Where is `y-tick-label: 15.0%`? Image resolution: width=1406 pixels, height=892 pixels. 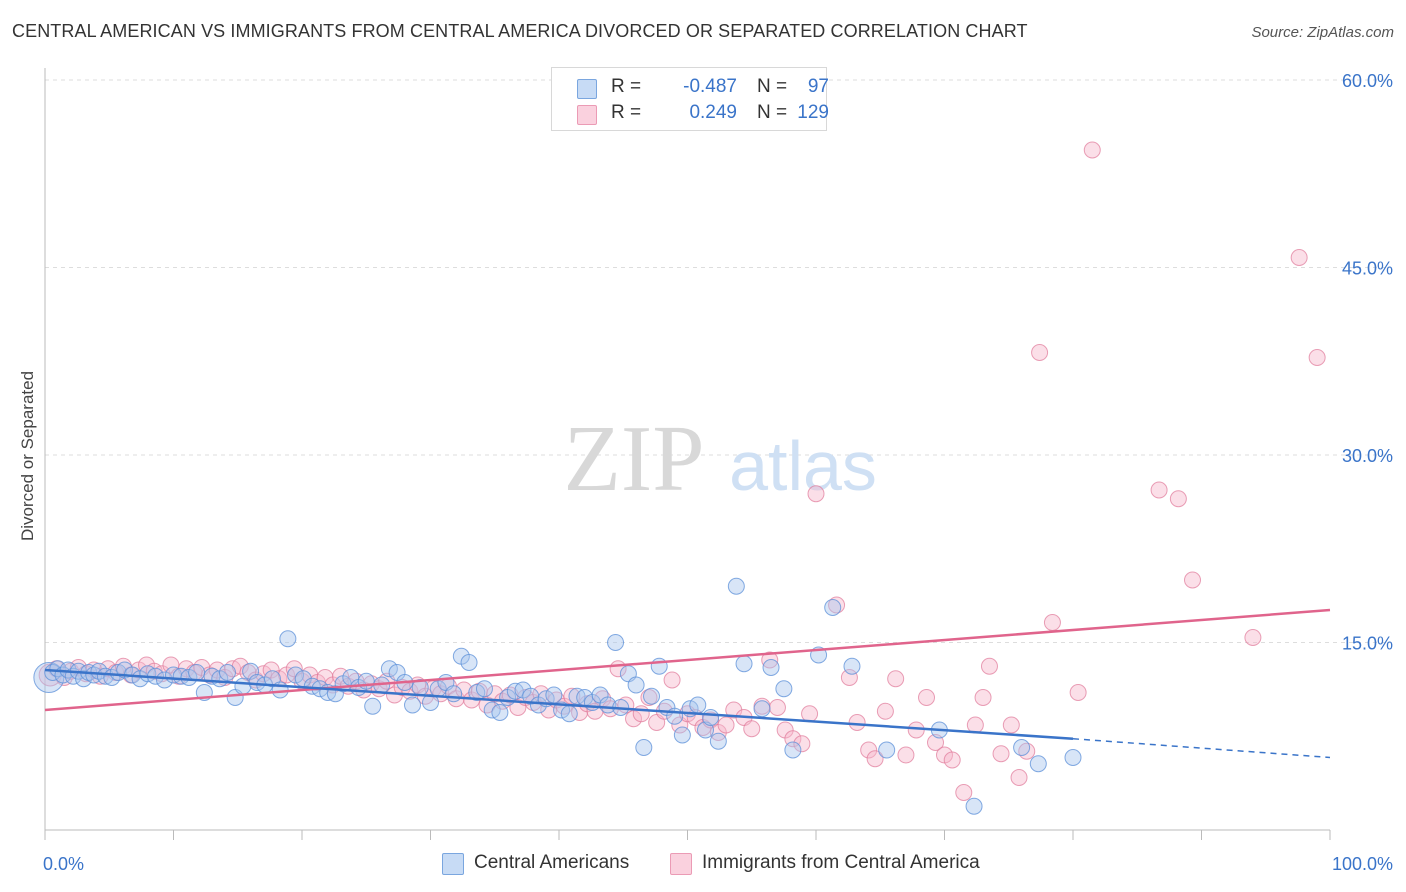 y-tick-label: 15.0% is located at coordinates (1367, 644).